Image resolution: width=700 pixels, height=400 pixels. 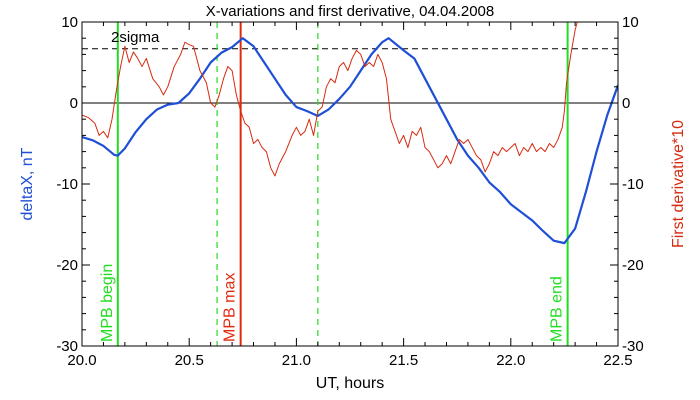 I want to click on y-tick-label-left: -10, so click(x=67, y=184).